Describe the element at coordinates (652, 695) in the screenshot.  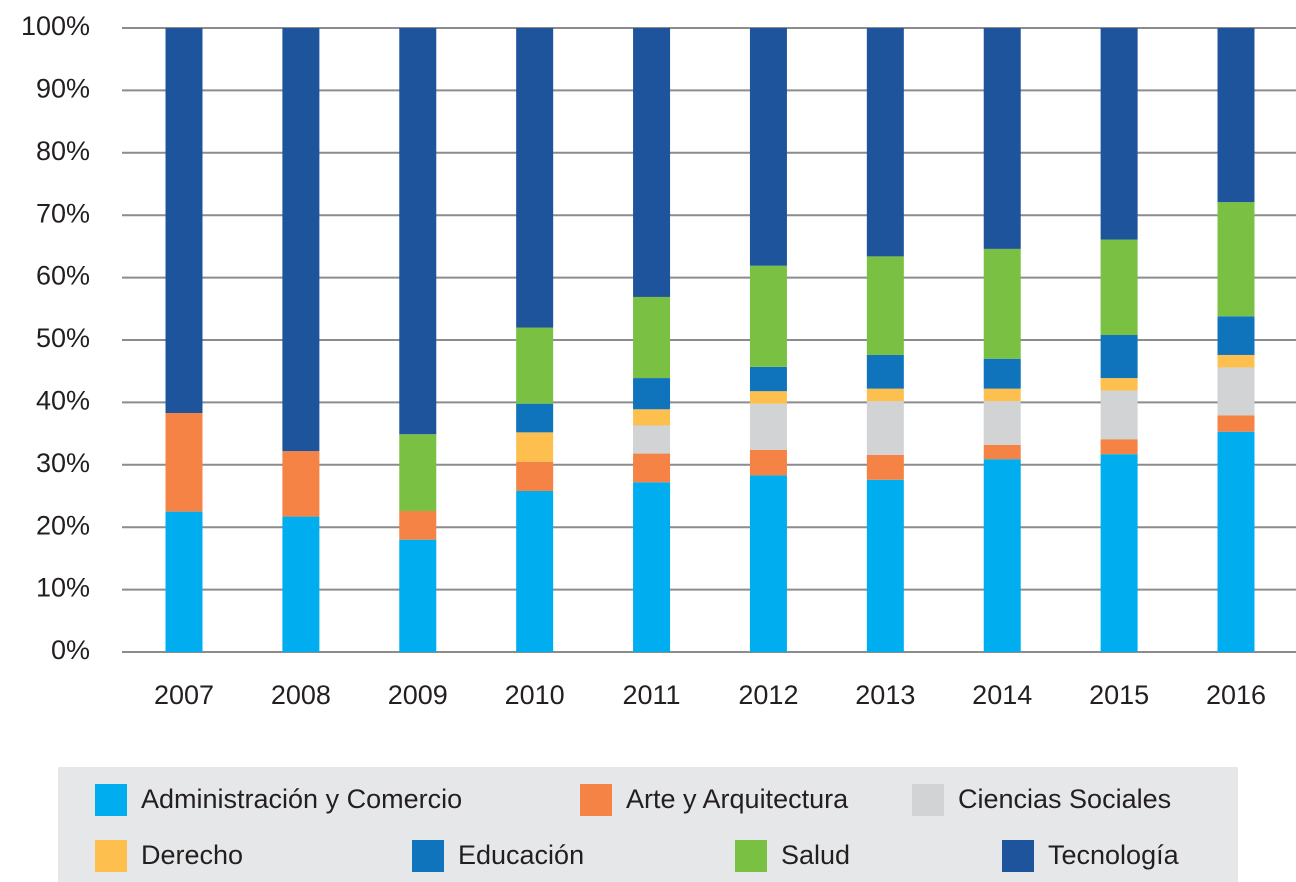
I see `x-tick-label: 2011` at that location.